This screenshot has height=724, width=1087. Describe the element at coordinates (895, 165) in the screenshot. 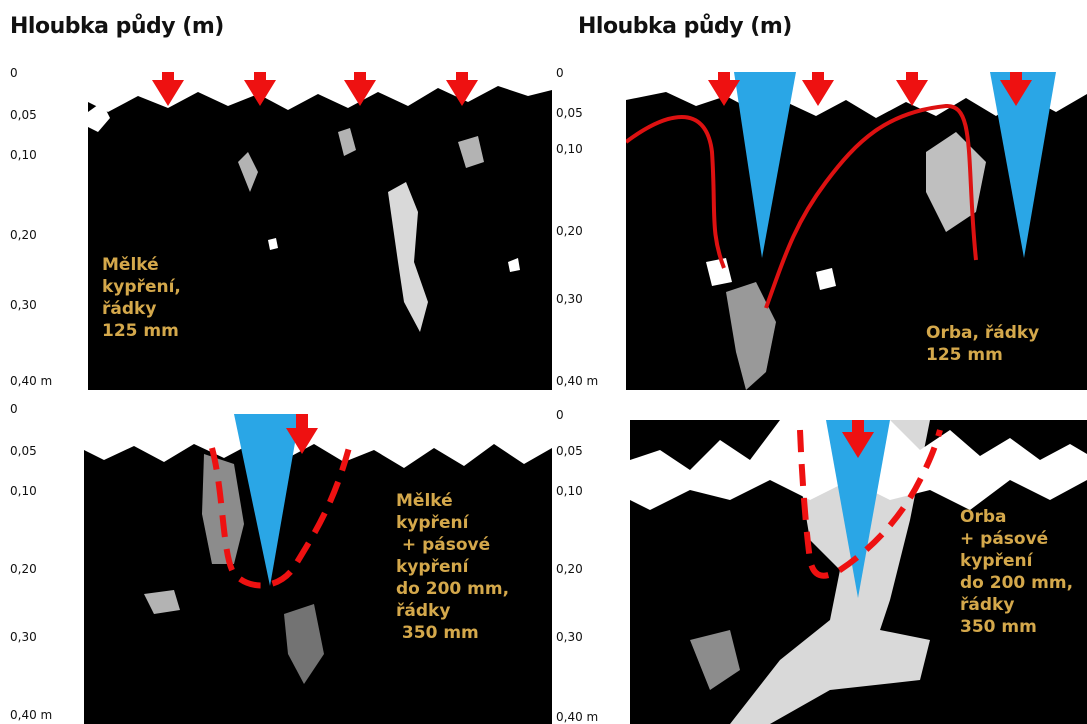

I see `wedges` at that location.